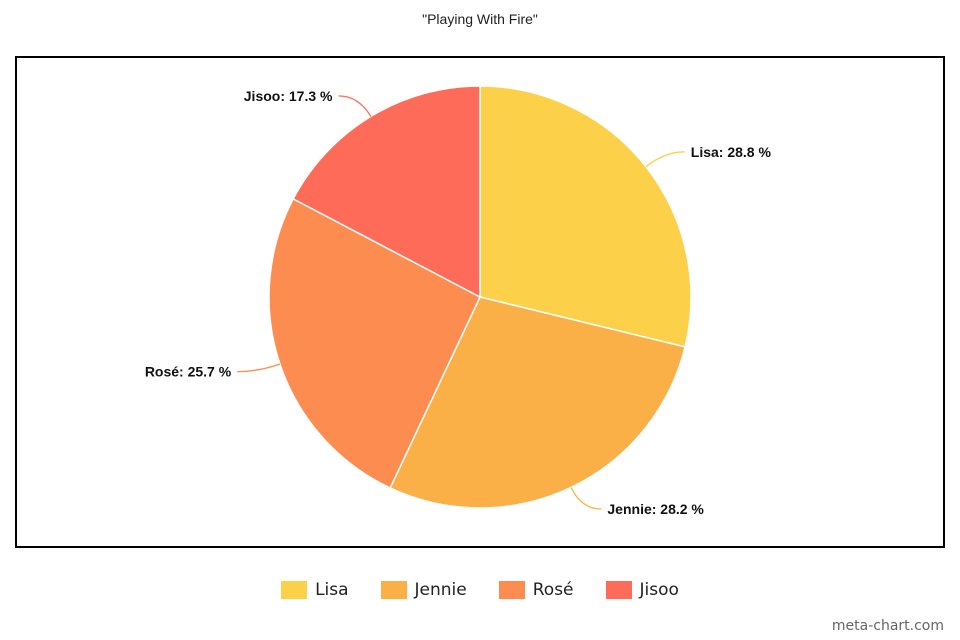  Describe the element at coordinates (355, 106) in the screenshot. I see `leader-line-jisoo` at that location.